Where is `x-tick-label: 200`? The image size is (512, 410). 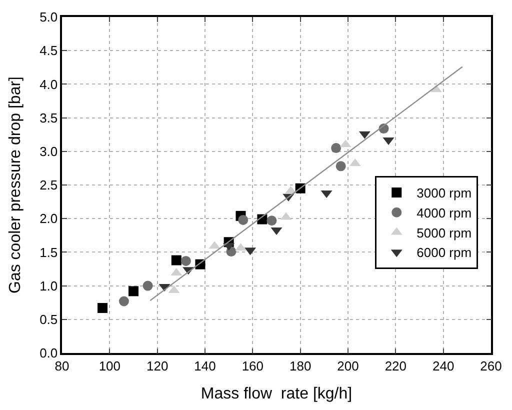 x-tick-label: 200 is located at coordinates (348, 366).